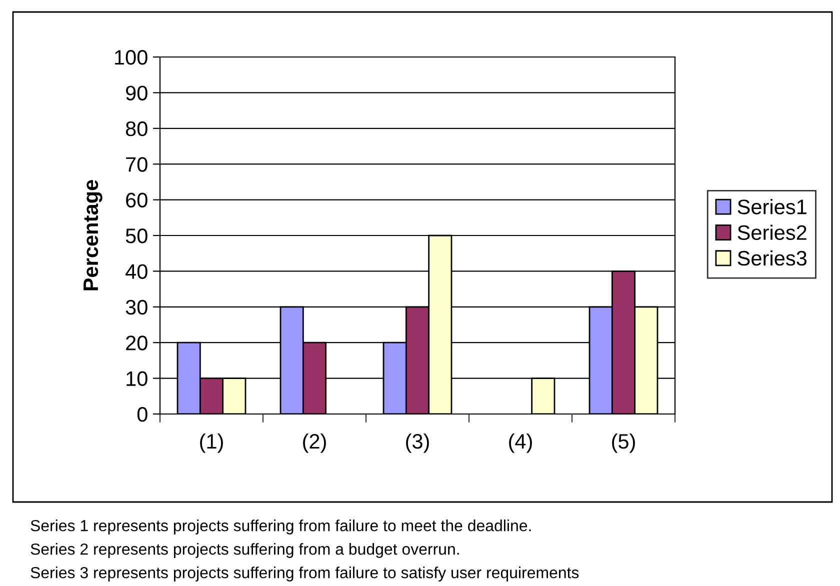 Image resolution: width=840 pixels, height=586 pixels. I want to click on text: Series 3 represents projects suffering from failure to satisfy user requirements, so click(304, 574).